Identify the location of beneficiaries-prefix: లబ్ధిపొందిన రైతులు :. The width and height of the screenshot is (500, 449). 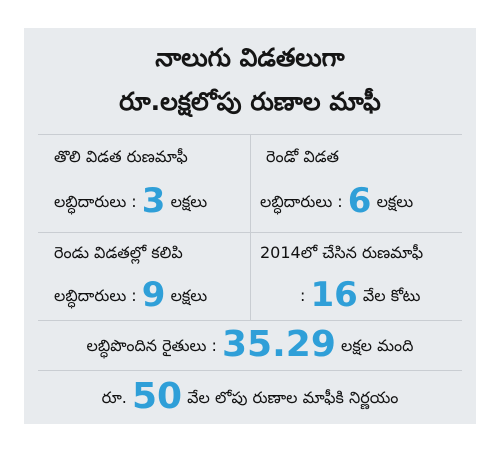
(151, 345).